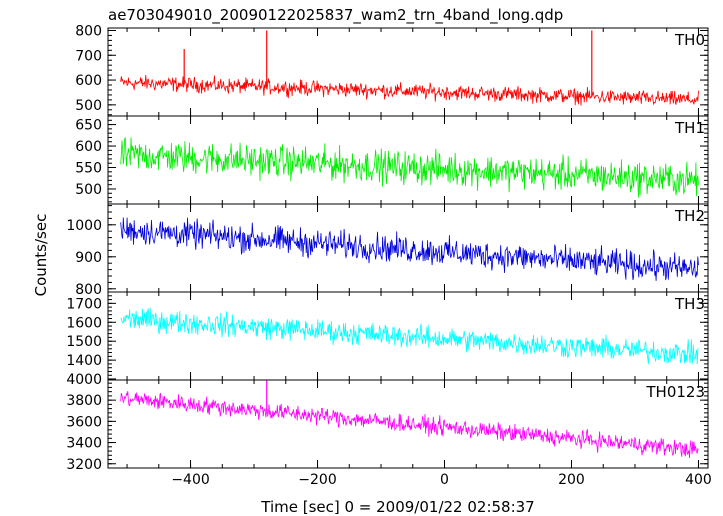 The width and height of the screenshot is (723, 516). I want to click on series-line-th1, so click(409, 167).